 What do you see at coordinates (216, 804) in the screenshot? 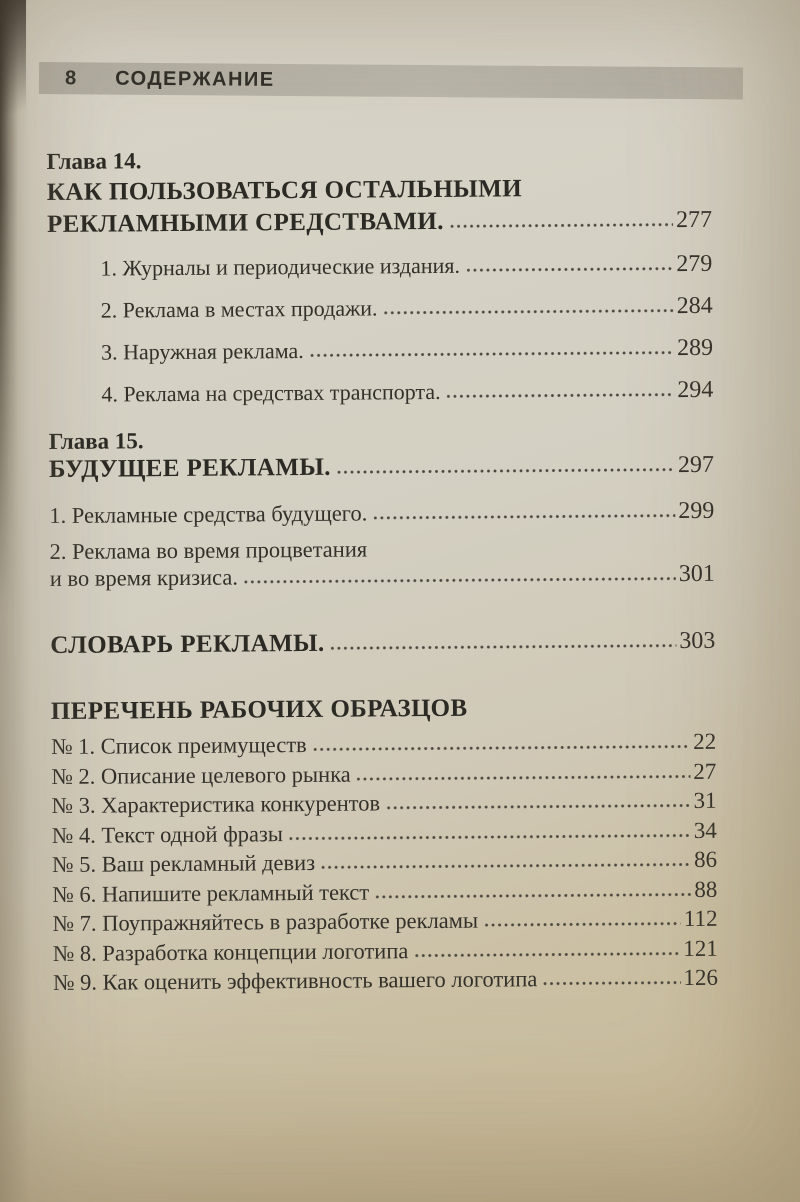
I see `toc-entry-label: № 3. Характеристика конкурентов` at bounding box center [216, 804].